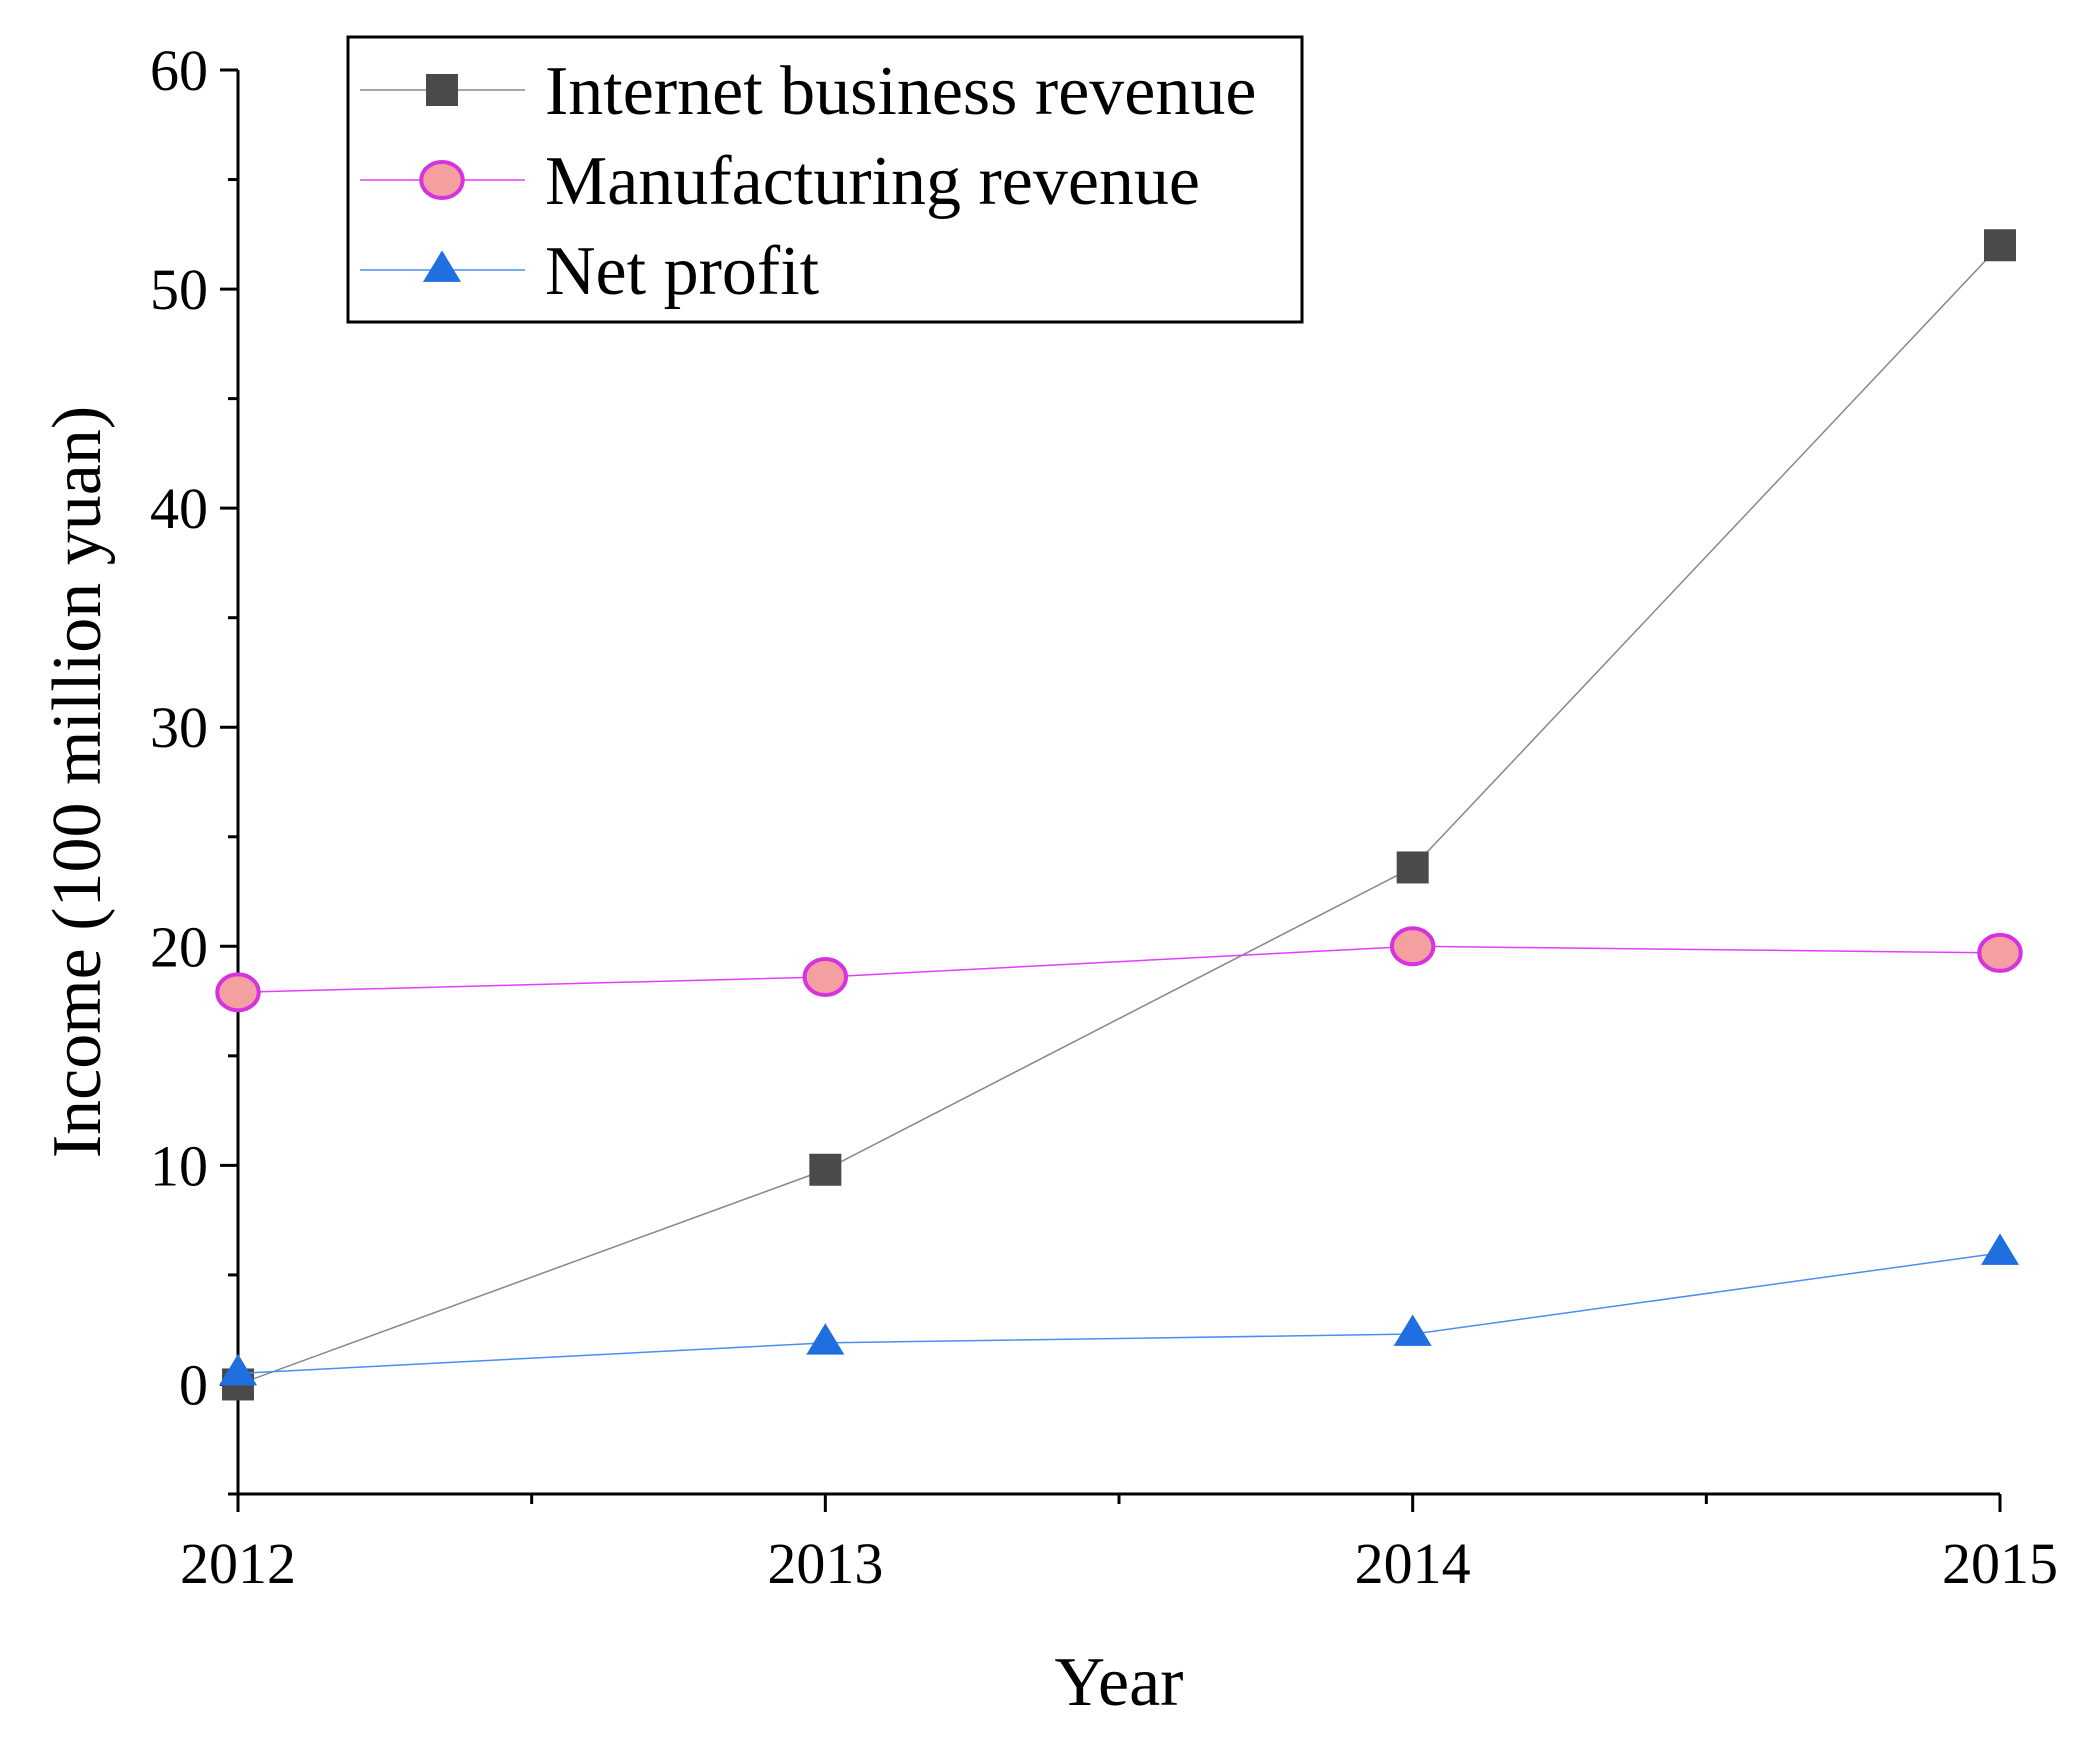 This screenshot has height=1743, width=2082. Describe the element at coordinates (179, 508) in the screenshot. I see `y-tick-label: 40` at that location.